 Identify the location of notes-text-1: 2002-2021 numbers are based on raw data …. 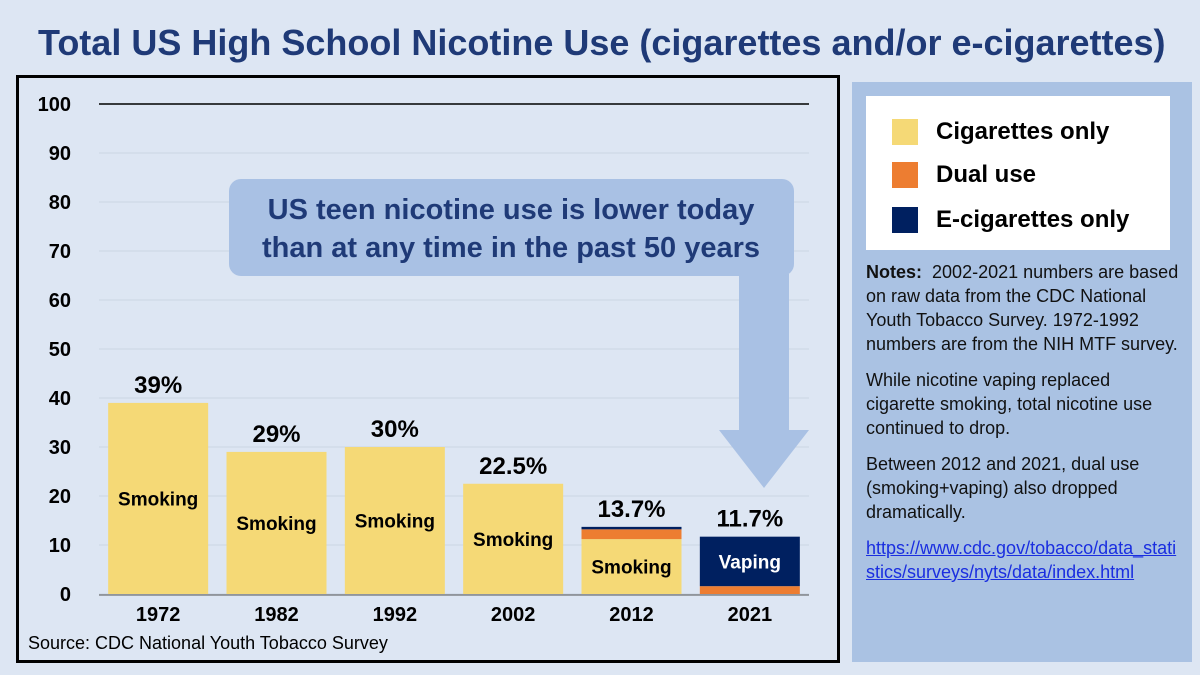
(1022, 308).